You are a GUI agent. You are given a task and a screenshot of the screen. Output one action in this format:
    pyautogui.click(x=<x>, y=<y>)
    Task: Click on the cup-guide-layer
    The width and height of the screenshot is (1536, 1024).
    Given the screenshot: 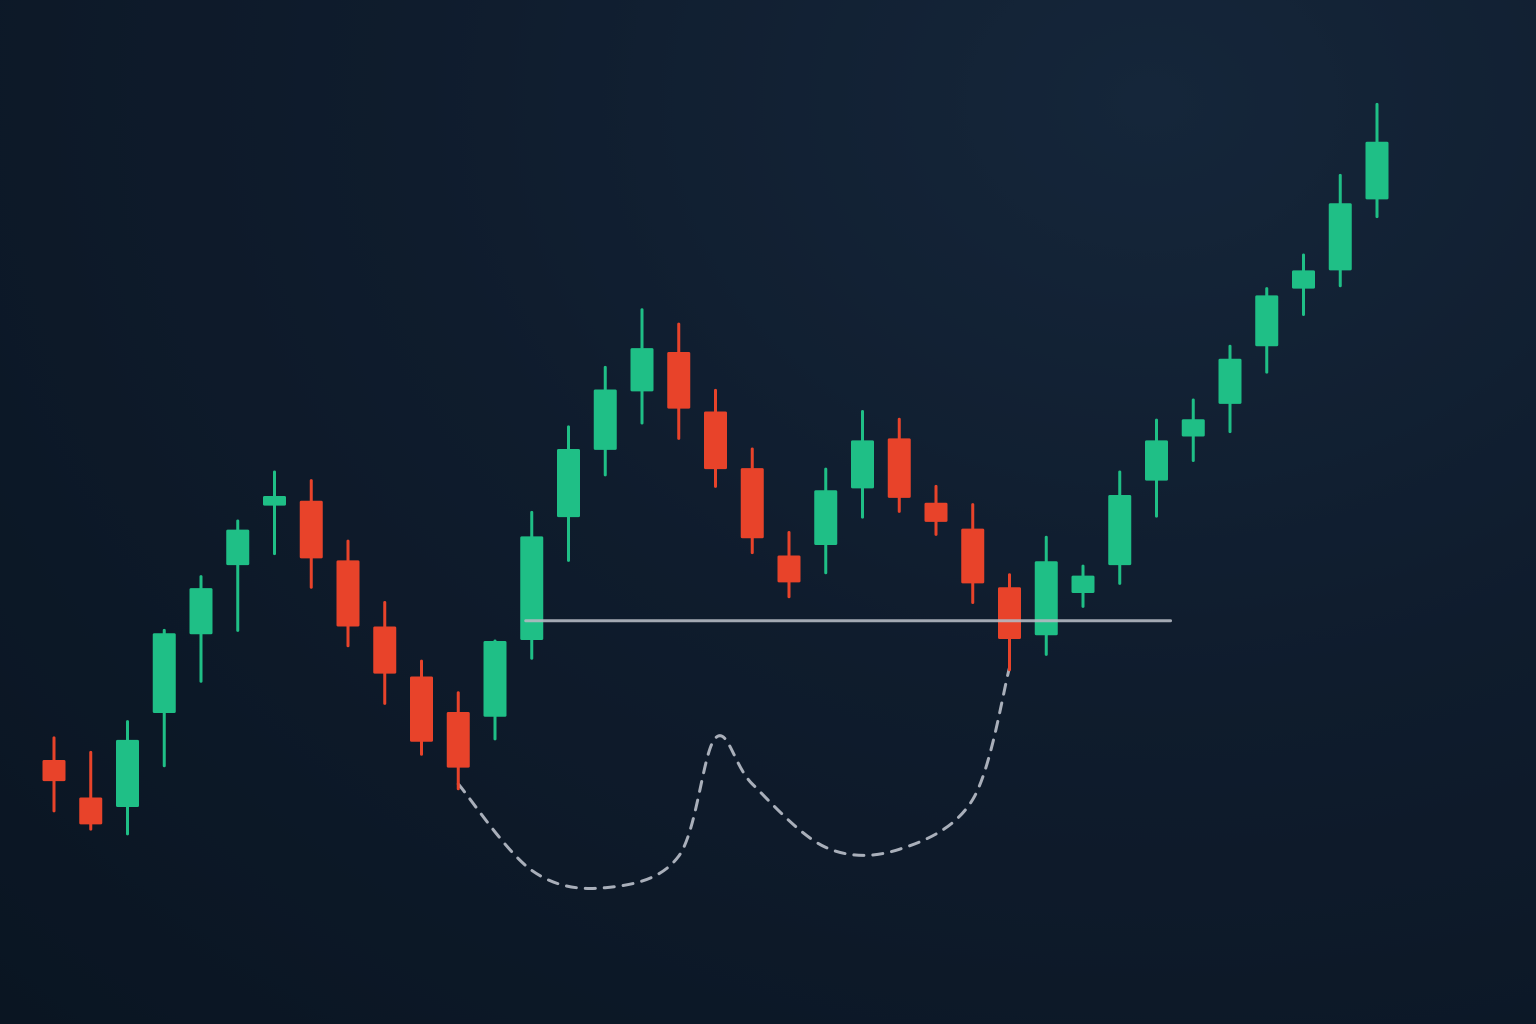 What is the action you would take?
    pyautogui.click(x=733, y=778)
    